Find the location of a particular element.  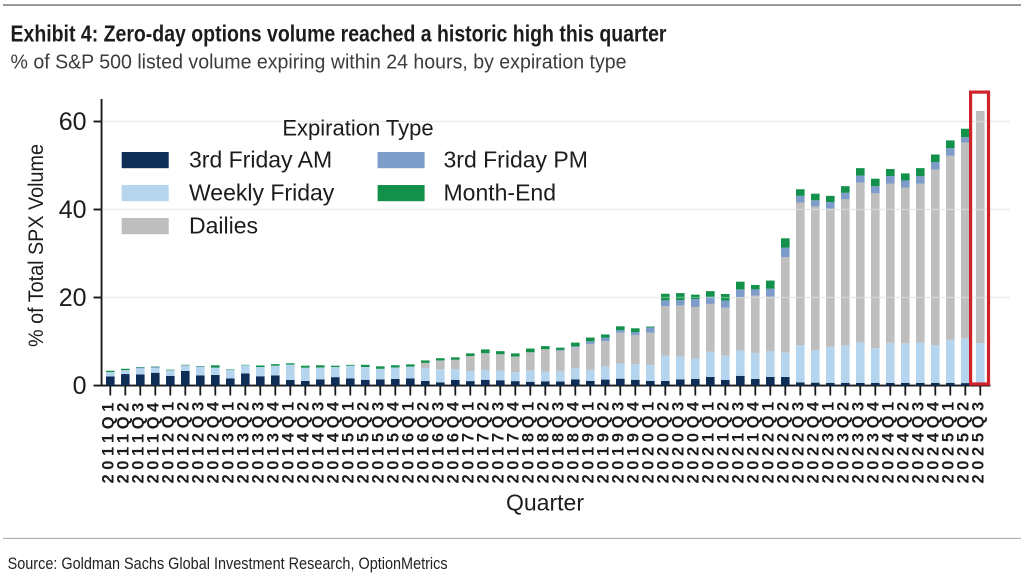

svg-text: 40 is located at coordinates (73, 210).